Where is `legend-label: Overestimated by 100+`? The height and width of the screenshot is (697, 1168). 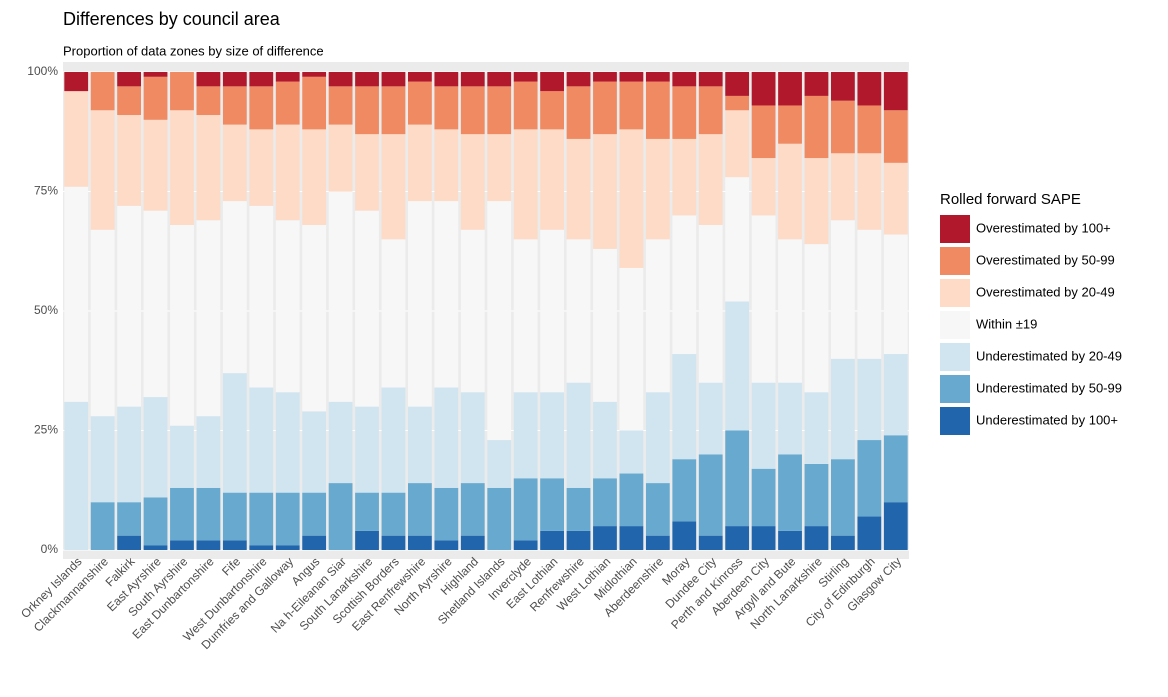
legend-label: Overestimated by 100+ is located at coordinates (1043, 227).